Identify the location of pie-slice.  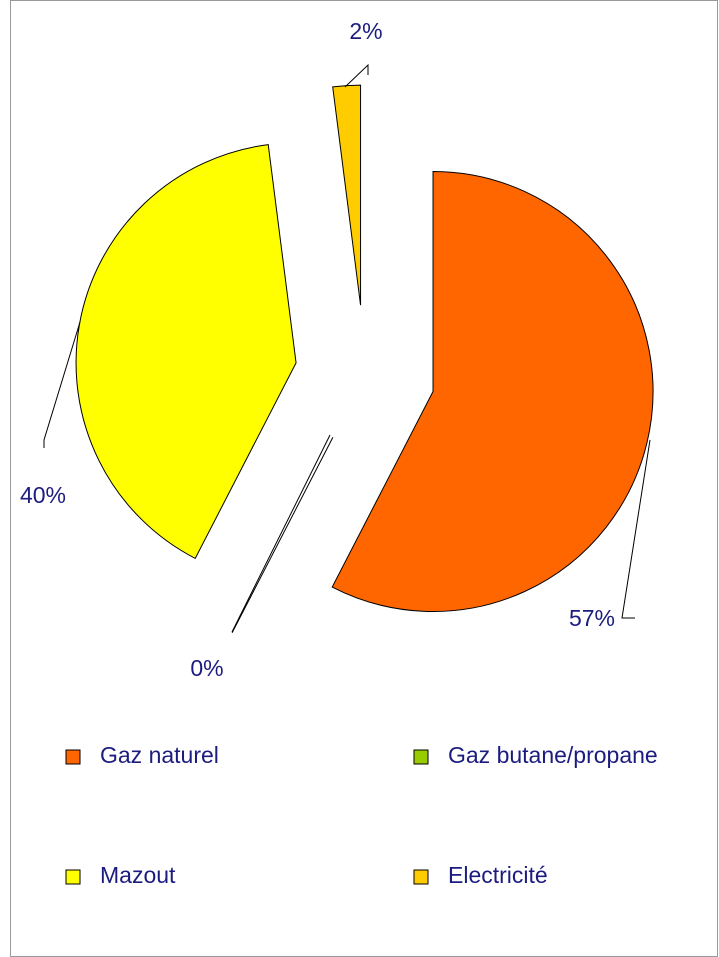
(282, 534).